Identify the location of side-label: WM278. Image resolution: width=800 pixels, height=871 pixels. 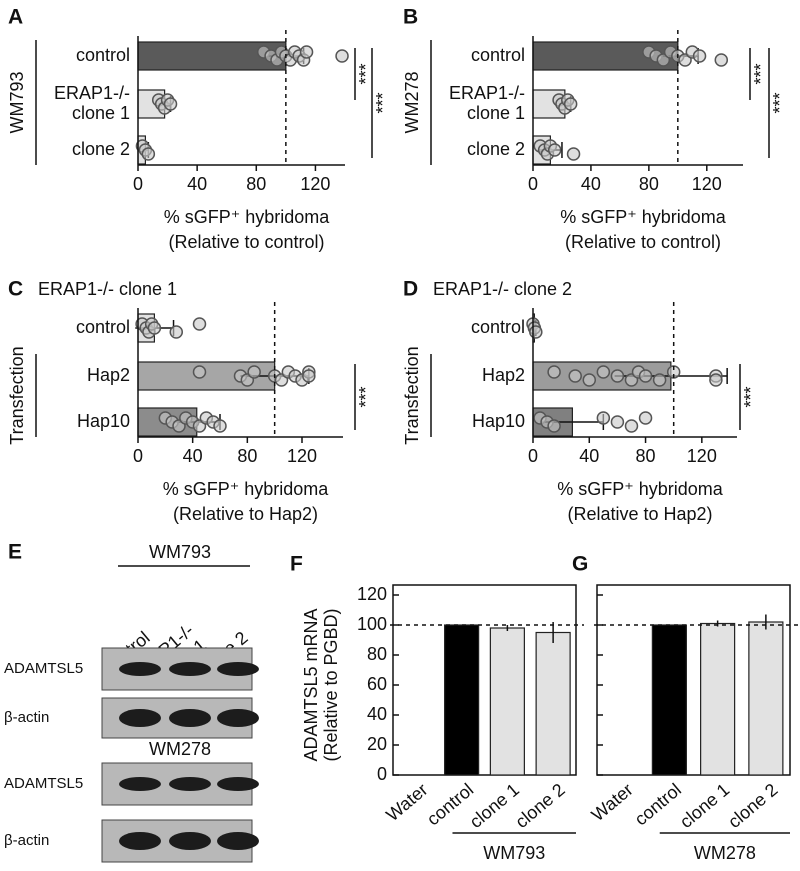
(412, 102).